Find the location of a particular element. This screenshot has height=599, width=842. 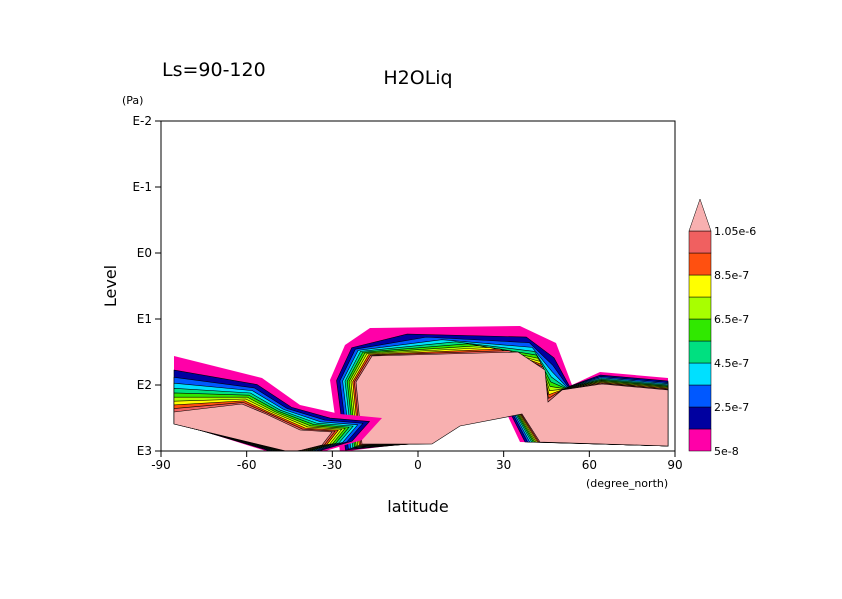

subtitle: Ls=90-120 is located at coordinates (214, 70).